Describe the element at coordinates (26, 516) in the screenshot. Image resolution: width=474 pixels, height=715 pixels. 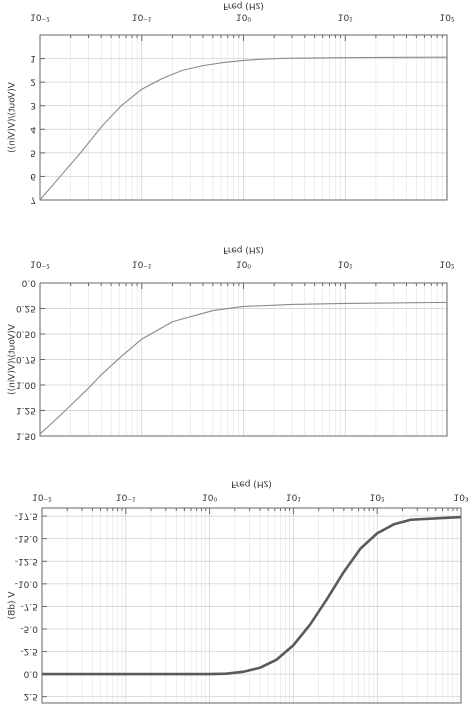
I see `y-tick-label: -17.5` at that location.